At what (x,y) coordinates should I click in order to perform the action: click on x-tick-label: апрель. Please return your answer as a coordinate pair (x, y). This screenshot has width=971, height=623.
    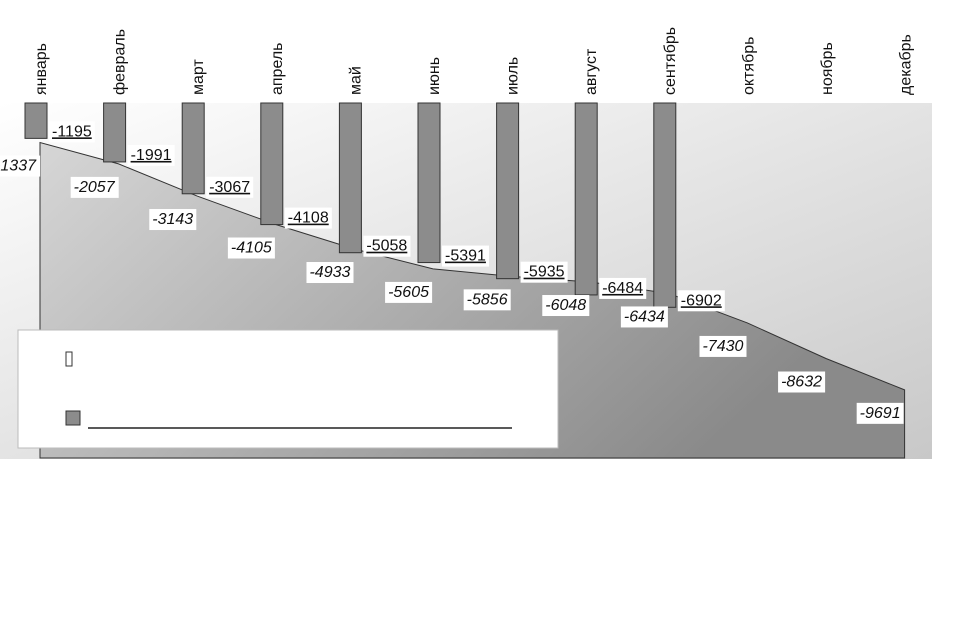
    Looking at the image, I should click on (277, 69).